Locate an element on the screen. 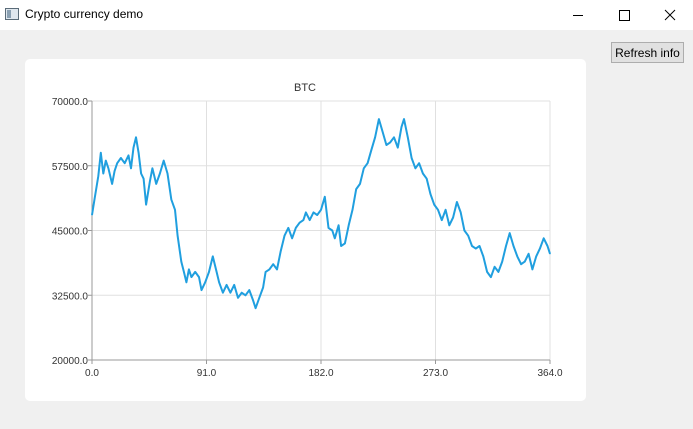 This screenshot has height=429, width=693. y-tick-label: 57500.0 is located at coordinates (70, 167).